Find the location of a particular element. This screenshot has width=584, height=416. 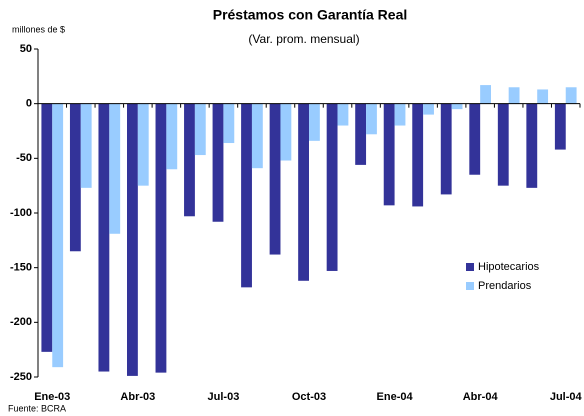

y-tick-label: -100 is located at coordinates (21, 213).